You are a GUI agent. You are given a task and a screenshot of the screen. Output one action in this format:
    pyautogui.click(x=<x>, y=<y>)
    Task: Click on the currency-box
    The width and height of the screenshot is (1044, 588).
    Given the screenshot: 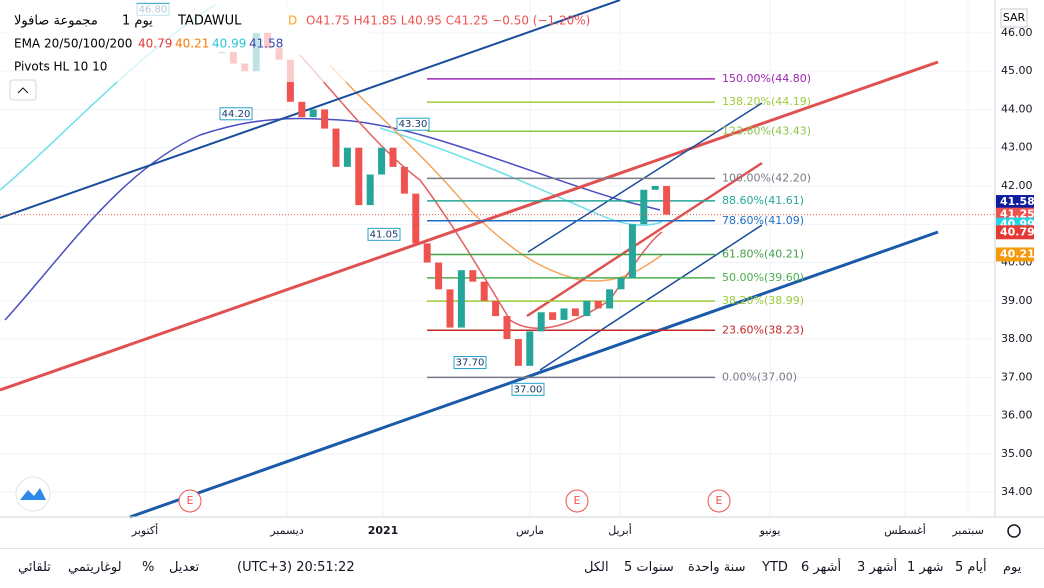 What is the action you would take?
    pyautogui.click(x=1014, y=18)
    